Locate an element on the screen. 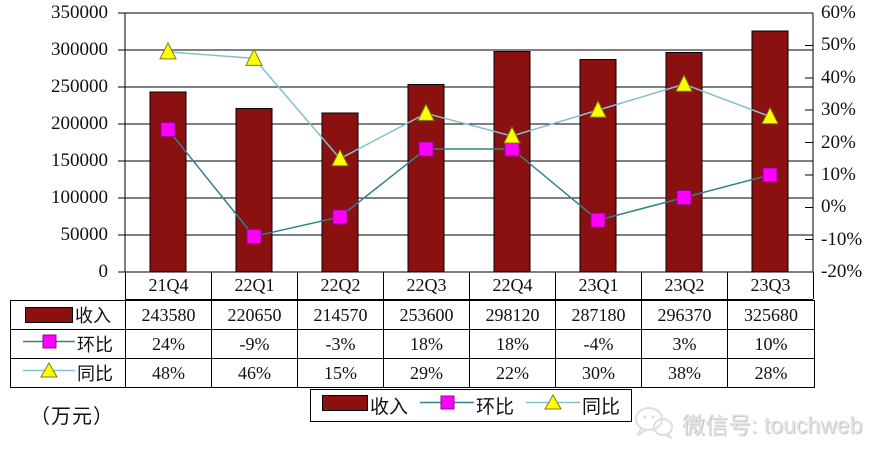  left-axis-tick-label: 150000 is located at coordinates (79, 160).